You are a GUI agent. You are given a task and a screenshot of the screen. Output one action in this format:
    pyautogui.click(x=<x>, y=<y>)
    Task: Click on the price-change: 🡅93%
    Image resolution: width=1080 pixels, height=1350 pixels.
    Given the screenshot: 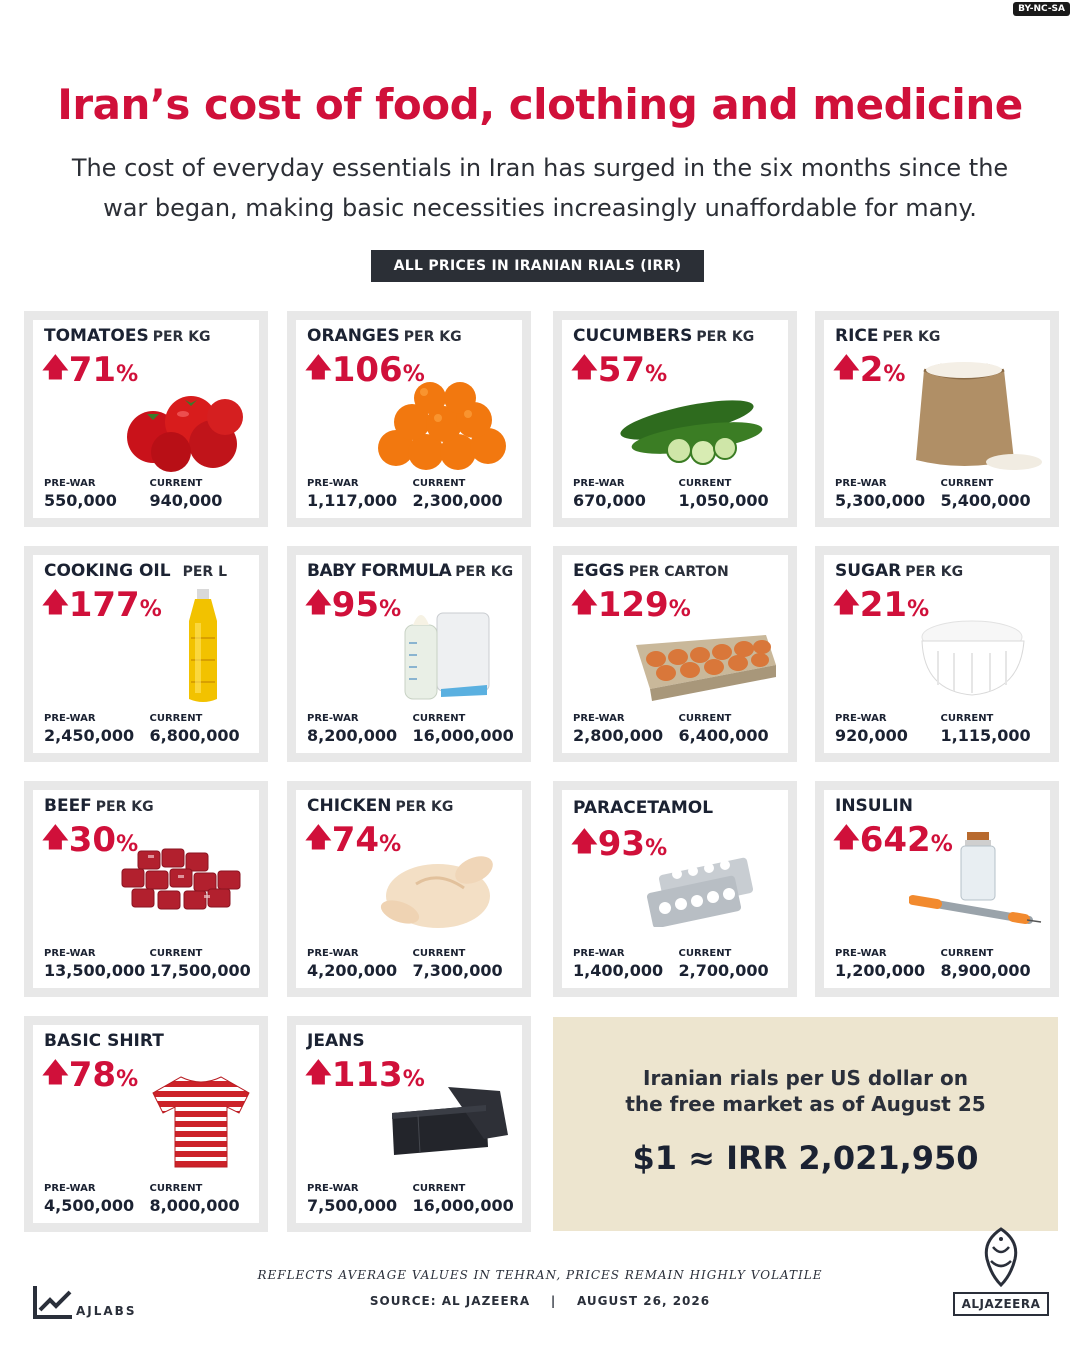 What is the action you would take?
    pyautogui.click(x=619, y=844)
    